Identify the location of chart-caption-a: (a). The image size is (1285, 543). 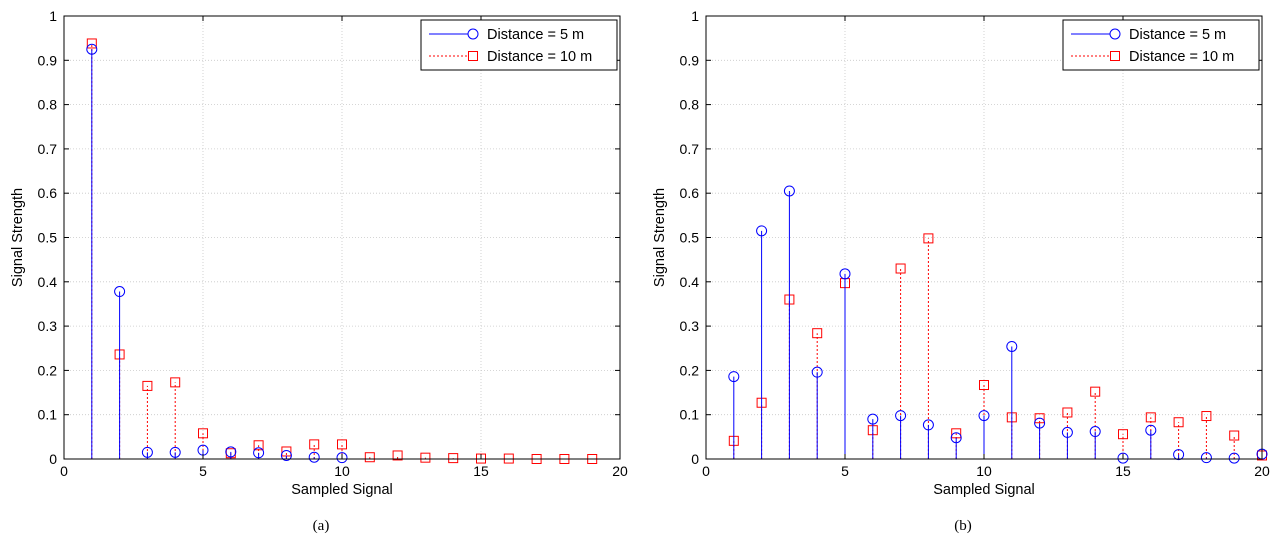
(321, 526).